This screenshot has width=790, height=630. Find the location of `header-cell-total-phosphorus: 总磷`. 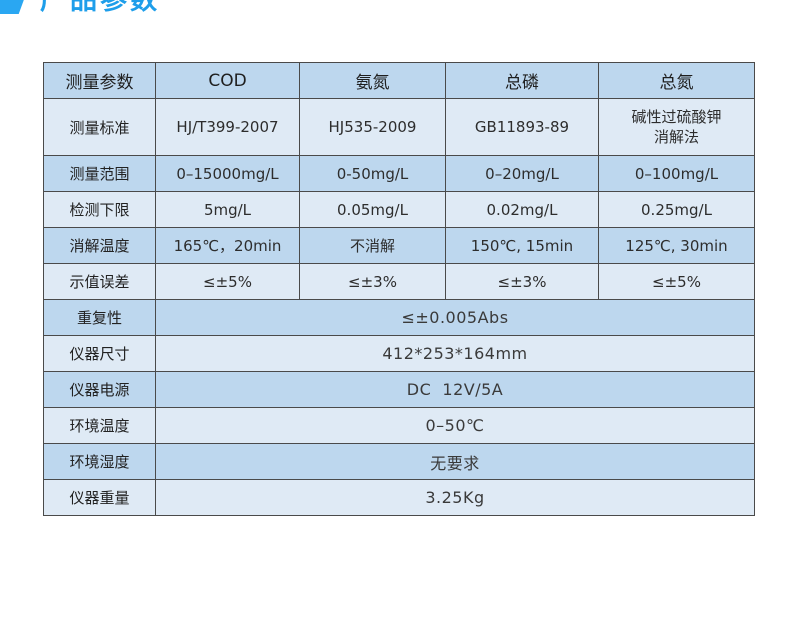

header-cell-total-phosphorus: 总磷 is located at coordinates (522, 80).